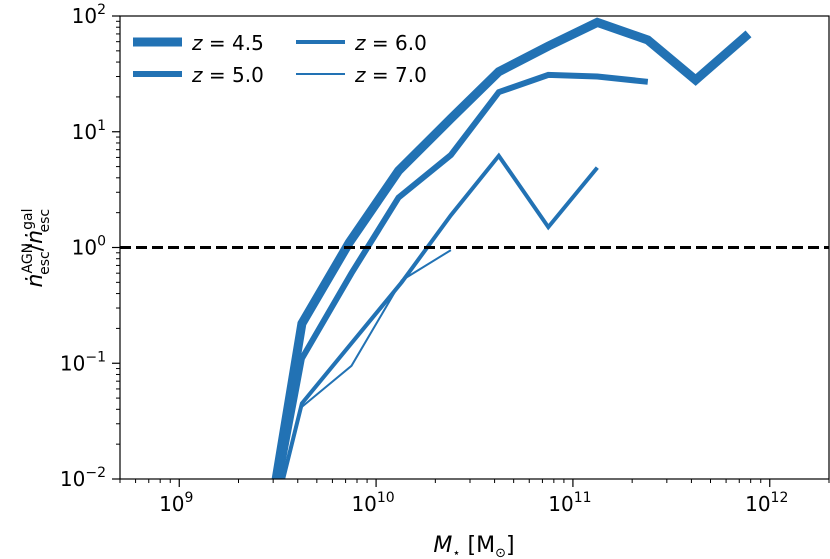 The image size is (830, 559). I want to click on x-tick-label: 1012, so click(766, 503).